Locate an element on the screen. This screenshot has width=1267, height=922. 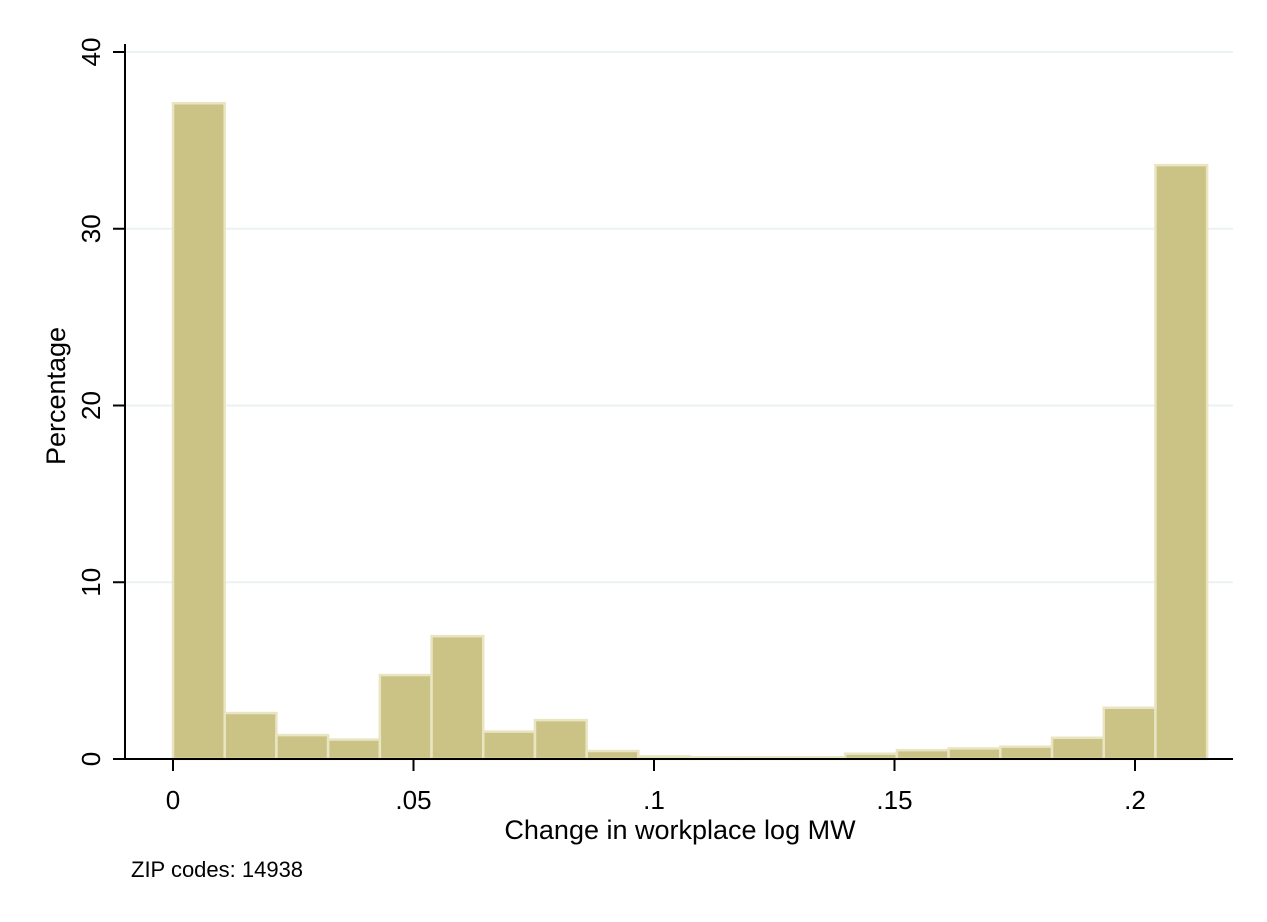
y-axis-title: Percentage is located at coordinates (56, 396).